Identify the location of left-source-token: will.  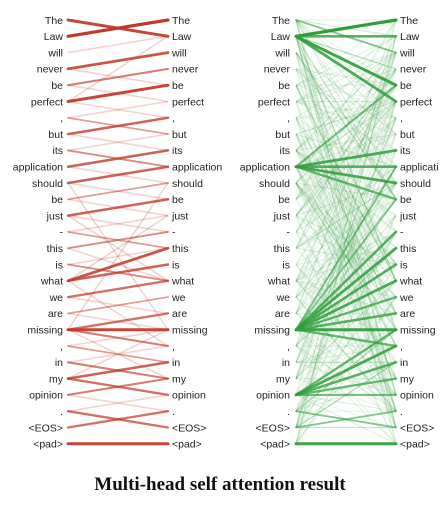
(55, 53).